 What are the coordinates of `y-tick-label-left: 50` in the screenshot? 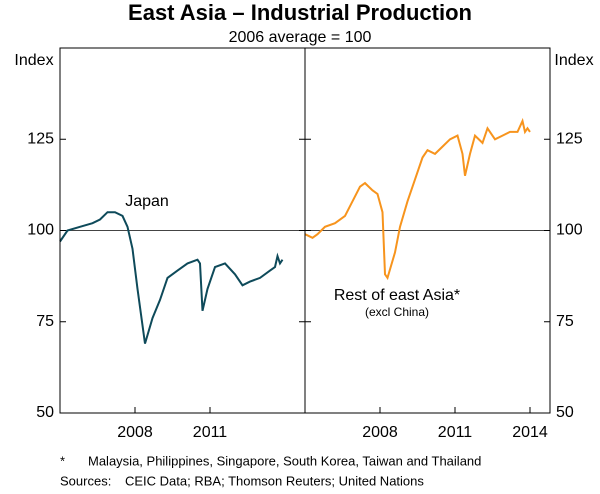 It's located at (45, 412).